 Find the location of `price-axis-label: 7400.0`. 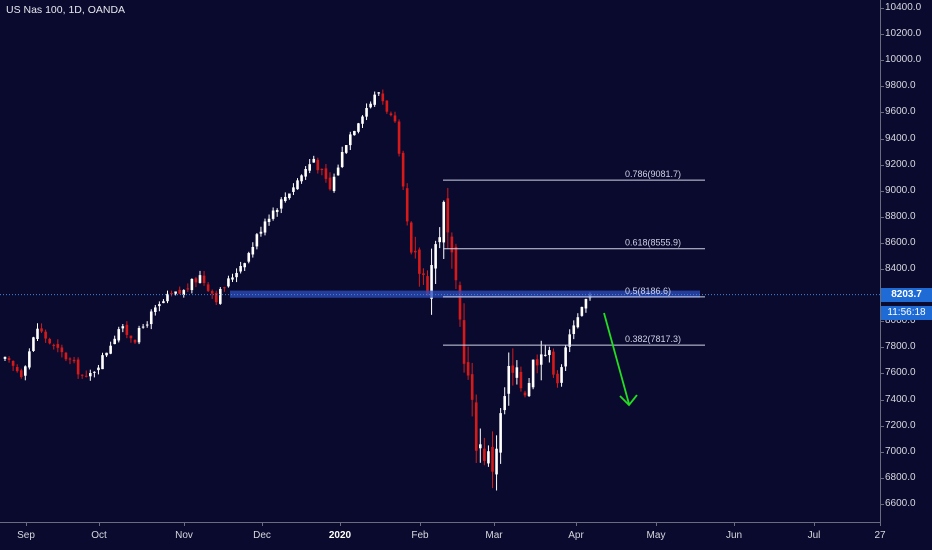

price-axis-label: 7400.0 is located at coordinates (900, 399).